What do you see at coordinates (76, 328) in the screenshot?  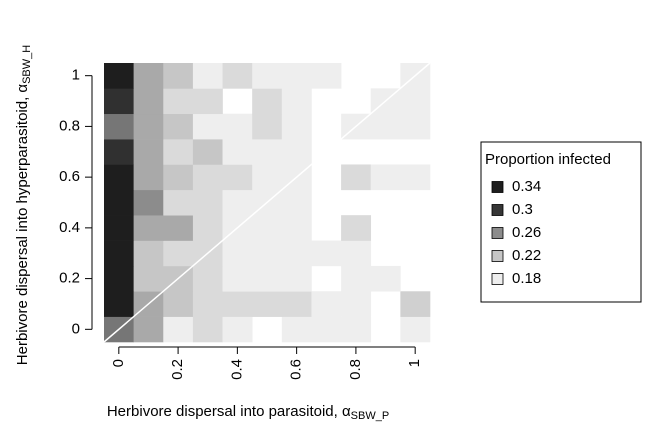 I see `y-tick-label: 0` at bounding box center [76, 328].